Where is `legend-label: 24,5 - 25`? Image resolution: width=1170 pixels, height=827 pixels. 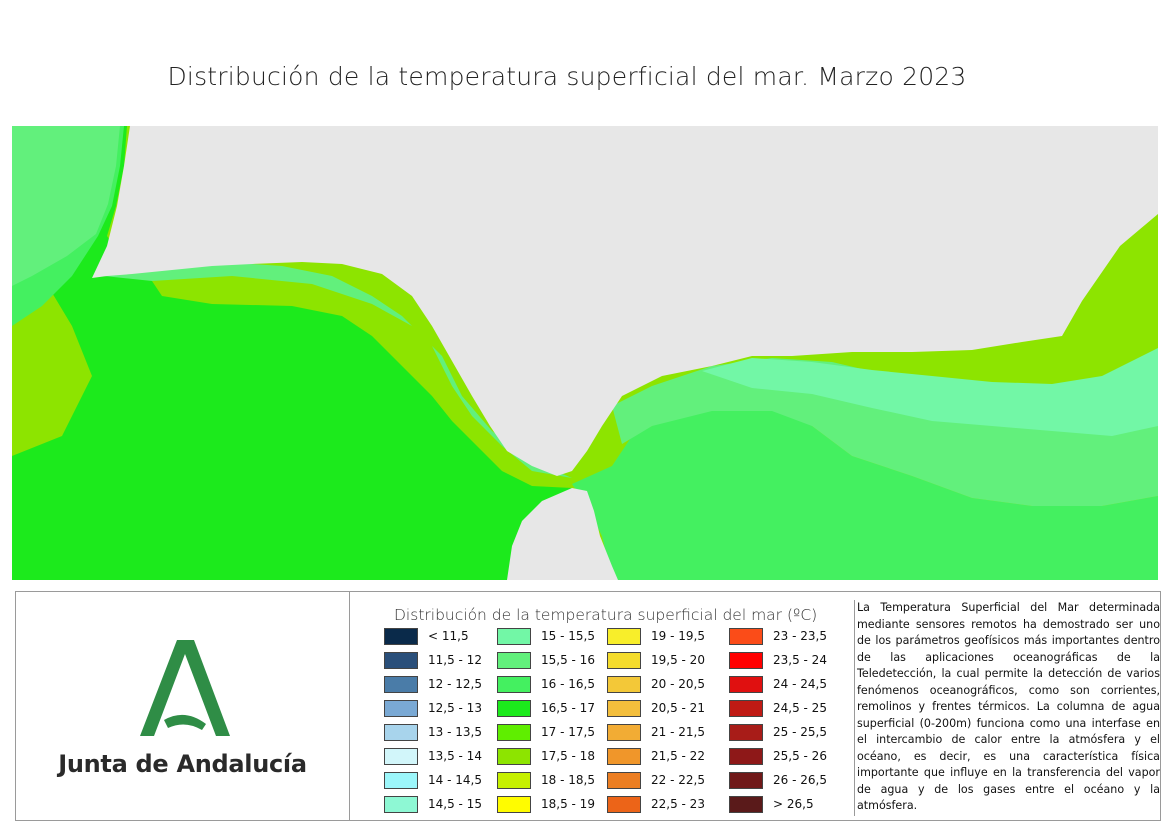 legend-label: 24,5 - 25 is located at coordinates (800, 708).